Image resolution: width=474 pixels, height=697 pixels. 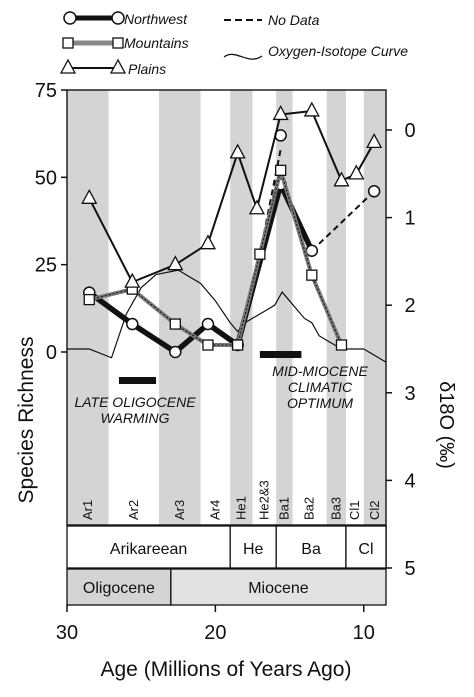 What do you see at coordinates (214, 510) in the screenshot?
I see `nalma-label: Ar4` at bounding box center [214, 510].